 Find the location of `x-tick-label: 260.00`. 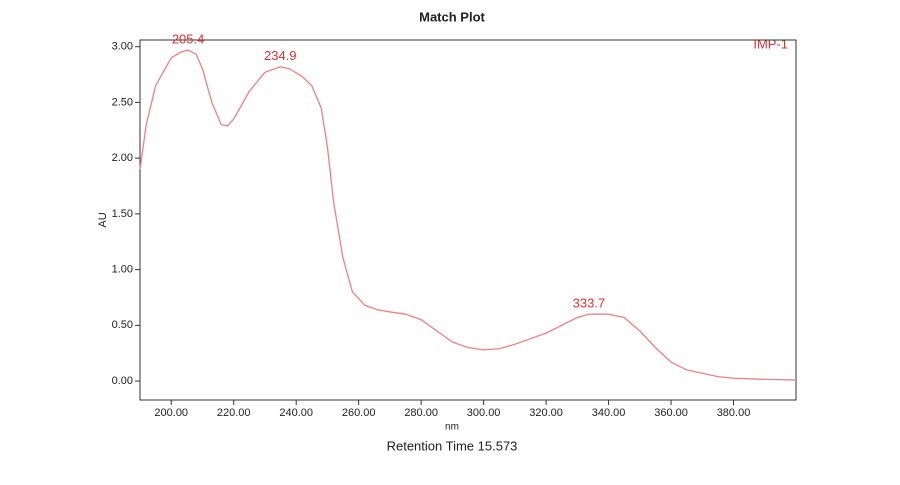

x-tick-label: 260.00 is located at coordinates (359, 413).